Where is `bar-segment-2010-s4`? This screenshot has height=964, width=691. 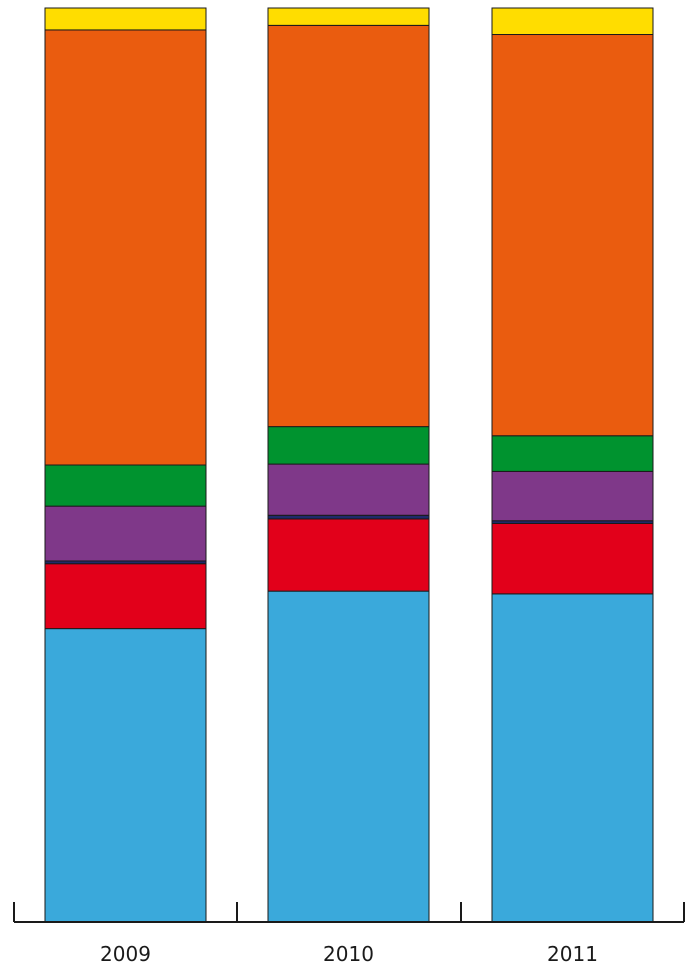 bar-segment-2010-s4 is located at coordinates (348, 489).